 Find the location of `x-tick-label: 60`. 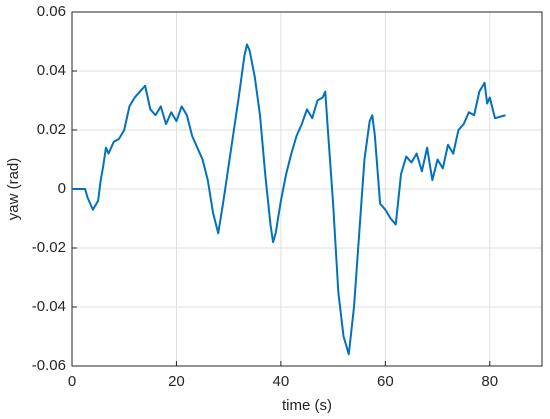

x-tick-label: 60 is located at coordinates (385, 381).